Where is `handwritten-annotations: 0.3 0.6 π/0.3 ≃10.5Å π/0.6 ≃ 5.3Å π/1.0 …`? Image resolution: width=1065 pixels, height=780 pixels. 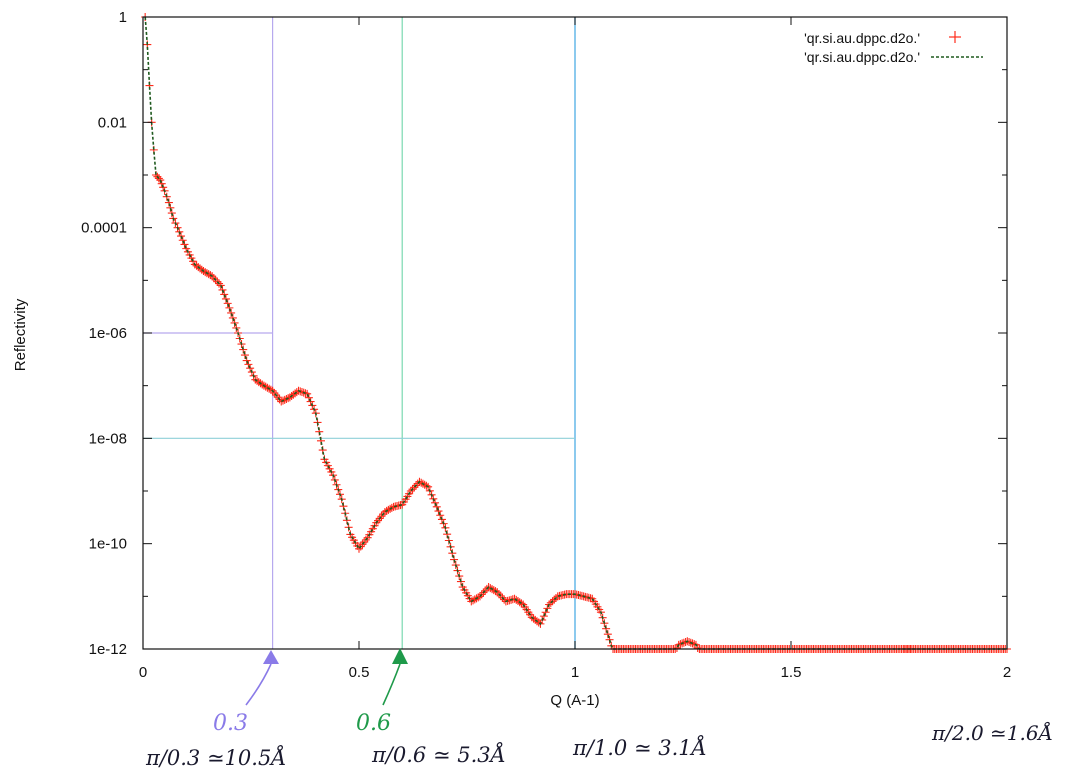
handwritten-annotations: 0.3 0.6 π/0.3 ≃10.5Å π/0.6 ≃ 5.3Å π/1.0 … is located at coordinates (599, 709).